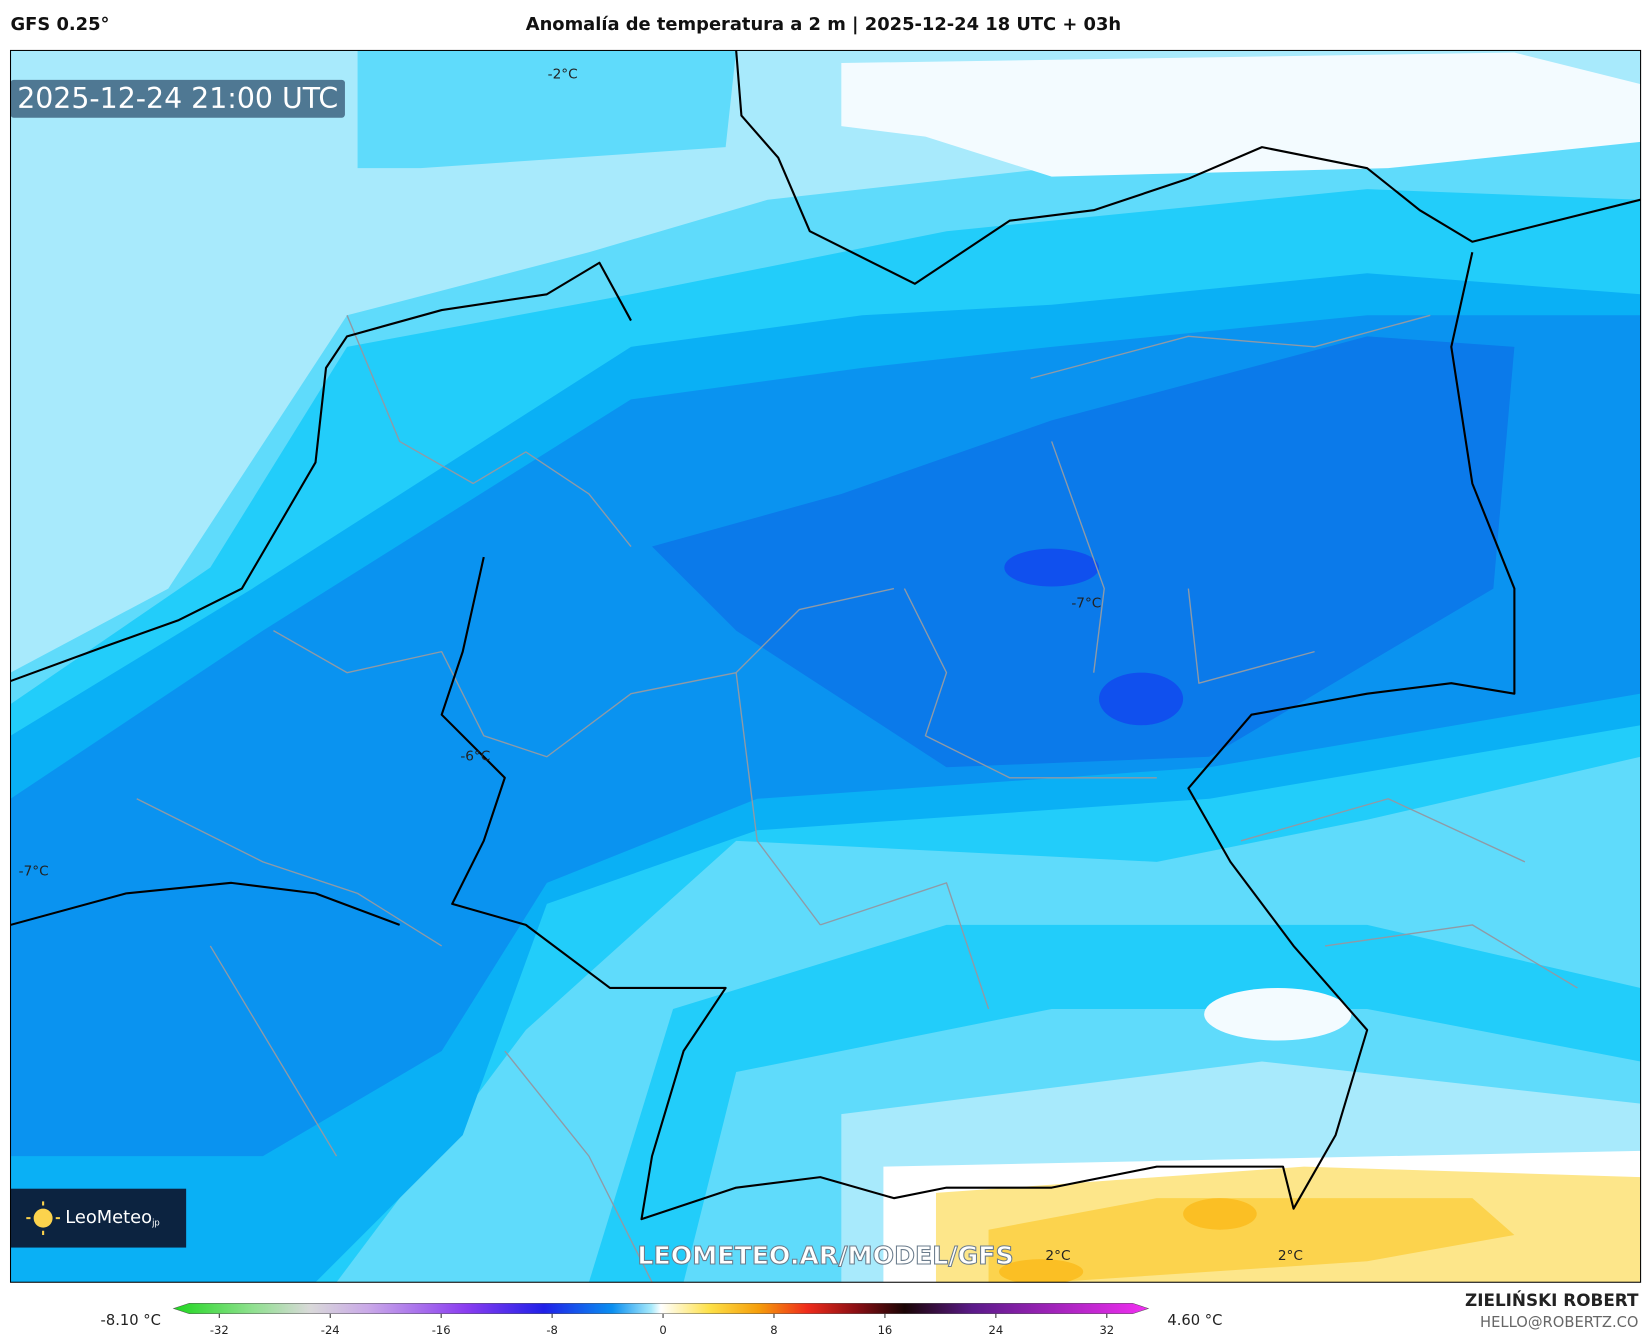 This screenshot has width=1649, height=1339. What do you see at coordinates (155, 1222) in the screenshot?
I see `logo-suffix: jp` at bounding box center [155, 1222].